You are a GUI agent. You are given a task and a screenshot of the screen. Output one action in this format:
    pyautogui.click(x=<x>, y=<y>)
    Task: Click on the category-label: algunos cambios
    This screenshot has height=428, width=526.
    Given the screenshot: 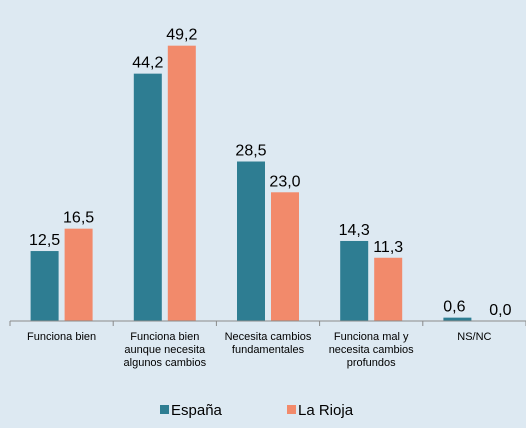 What is the action you would take?
    pyautogui.click(x=165, y=363)
    